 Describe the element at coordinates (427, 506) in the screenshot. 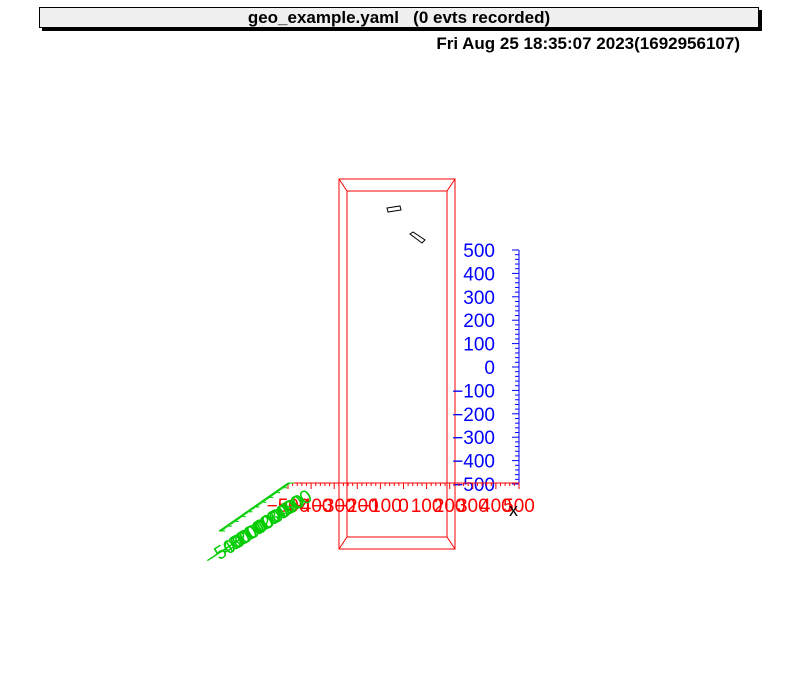

I see `x-tick-label: 100` at that location.